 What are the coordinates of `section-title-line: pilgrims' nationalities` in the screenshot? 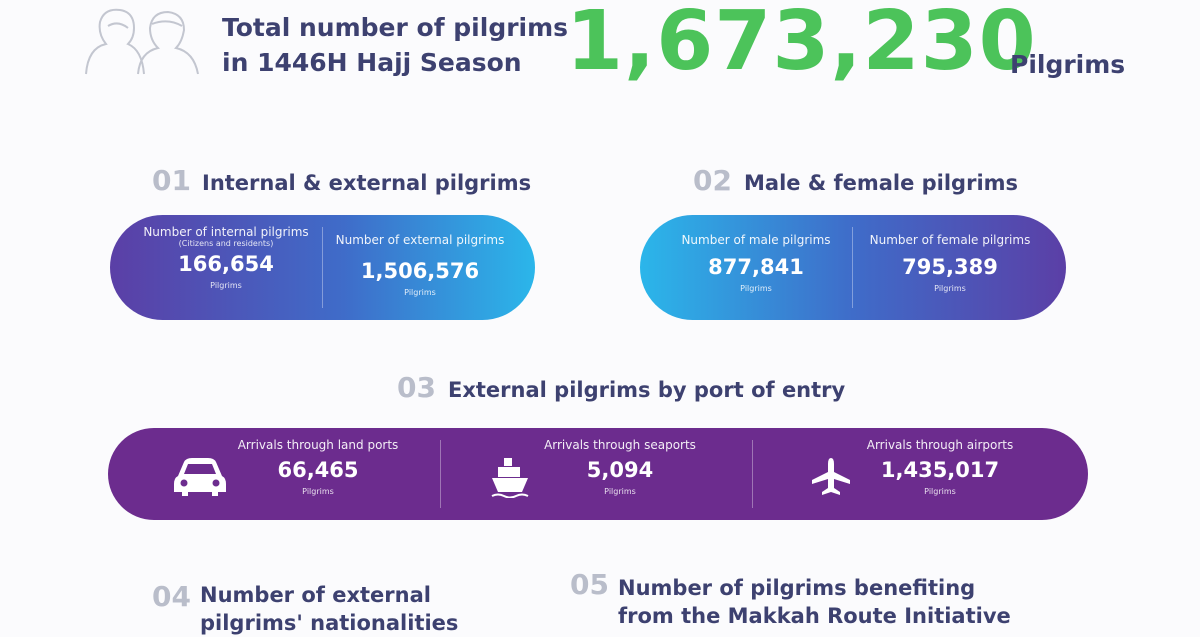 It's located at (329, 623).